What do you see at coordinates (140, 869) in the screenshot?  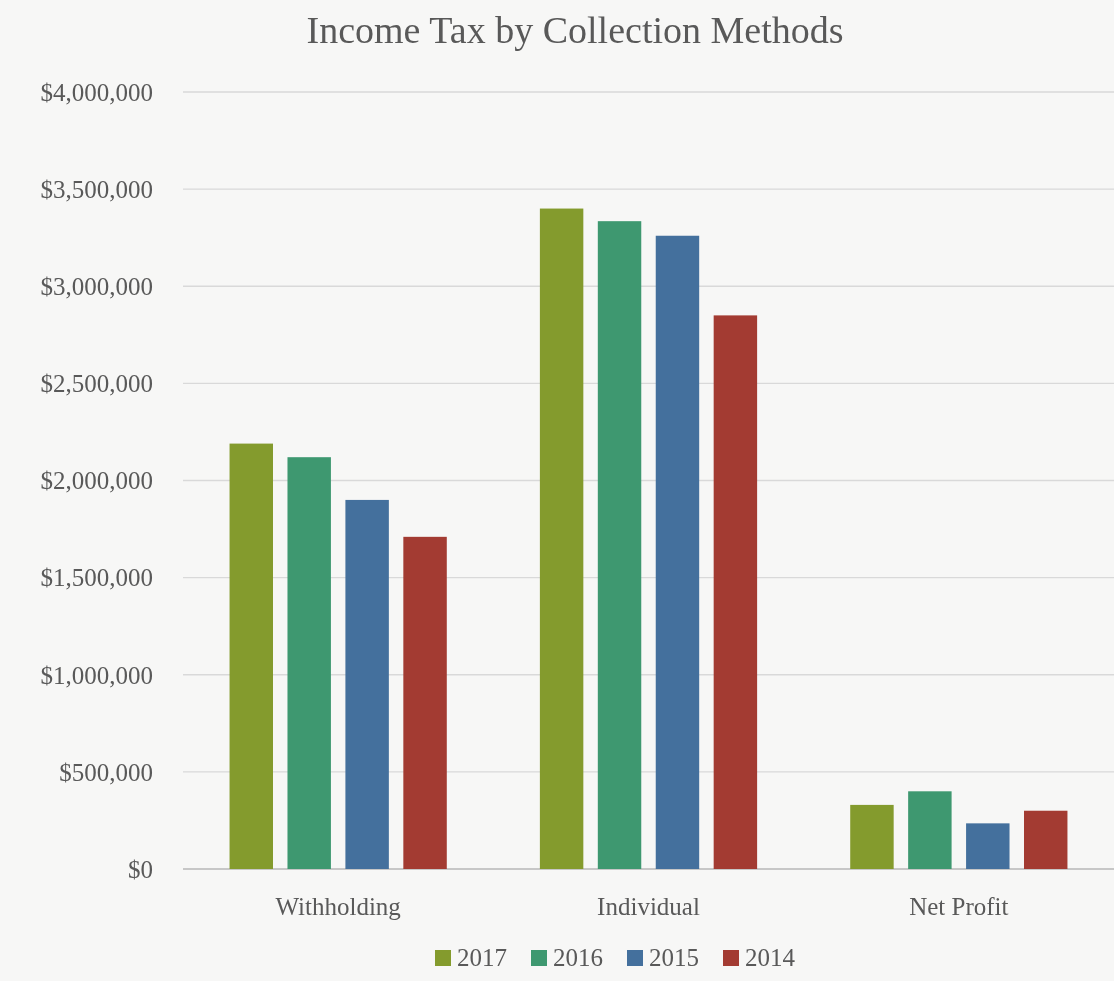 I see `y-tick-label: $0` at bounding box center [140, 869].